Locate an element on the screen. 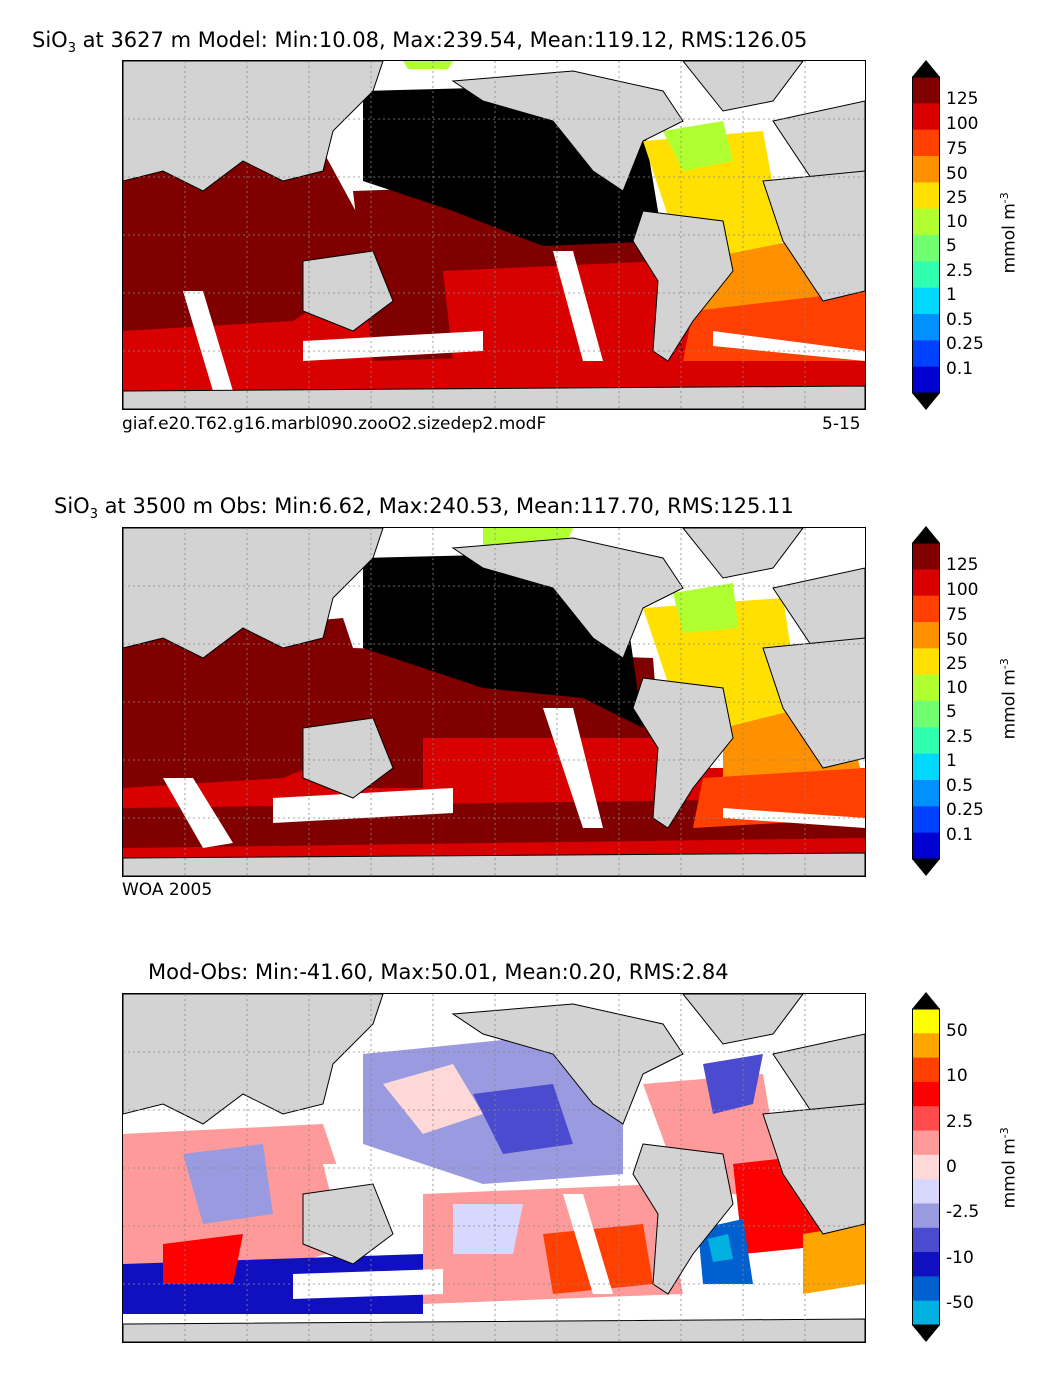 The height and width of the screenshot is (1373, 1055). cb1-label: 0.25 is located at coordinates (965, 344).